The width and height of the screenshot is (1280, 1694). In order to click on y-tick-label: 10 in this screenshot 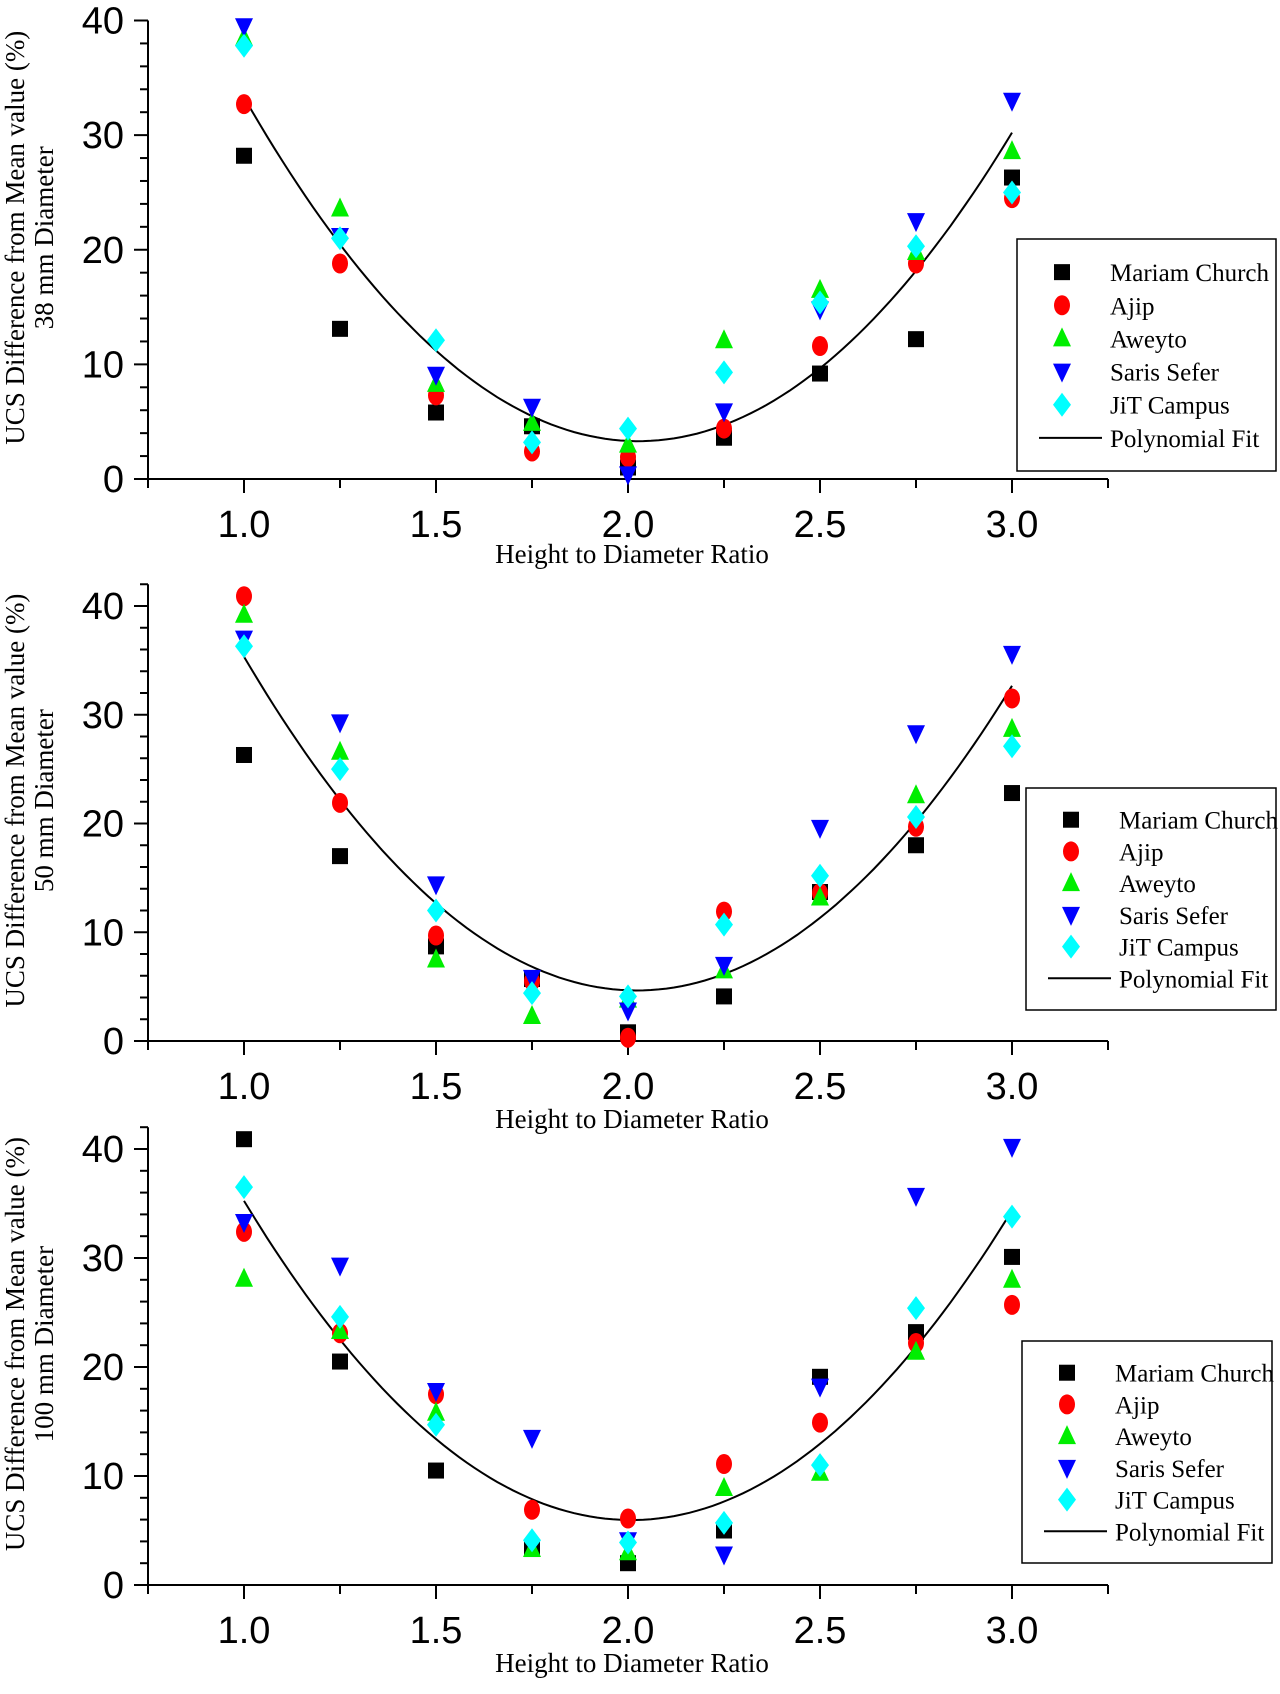, I will do `click(103, 933)`.